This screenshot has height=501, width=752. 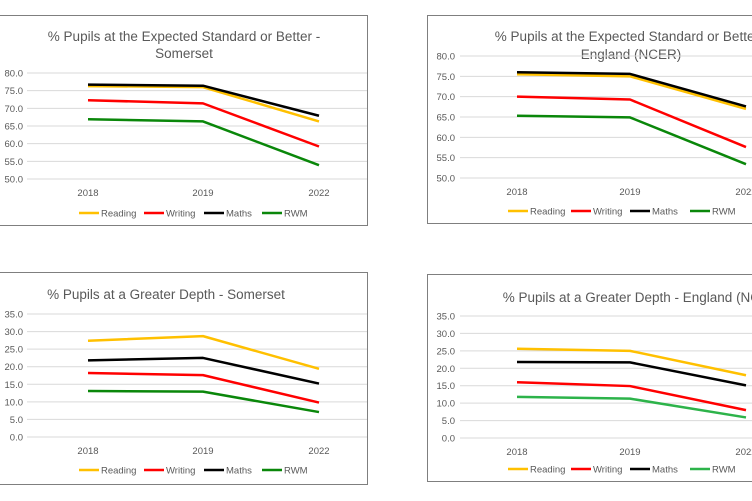 What do you see at coordinates (631, 54) in the screenshot?
I see `chart-title: England (NCER)` at bounding box center [631, 54].